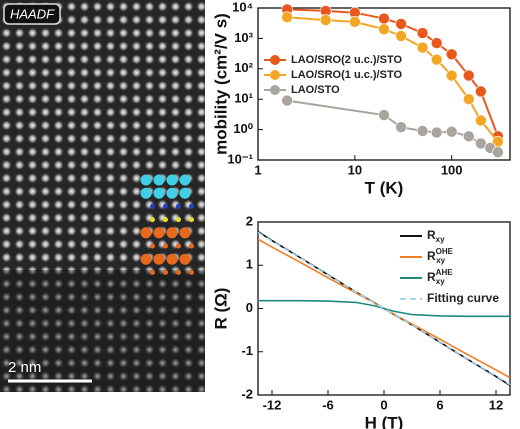 The width and height of the screenshot is (520, 429). What do you see at coordinates (240, 158) in the screenshot?
I see `y-tick-label: 10⁻¹` at bounding box center [240, 158].